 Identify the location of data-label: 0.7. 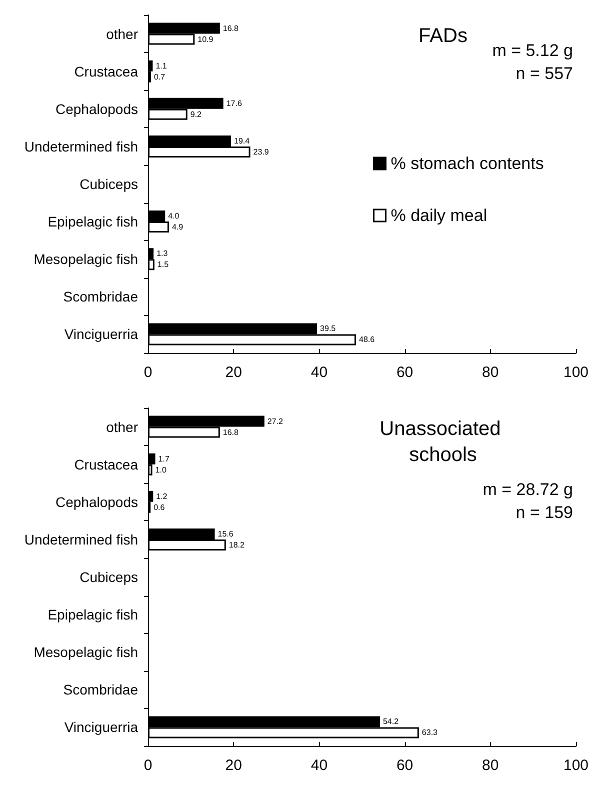
(160, 77).